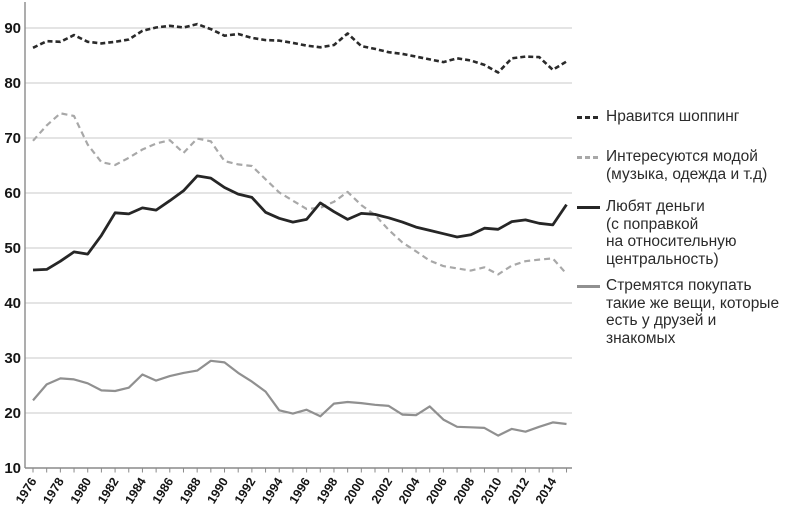 The image size is (790, 510). What do you see at coordinates (81, 490) in the screenshot?
I see `x-tick-label-1980: 1980` at bounding box center [81, 490].